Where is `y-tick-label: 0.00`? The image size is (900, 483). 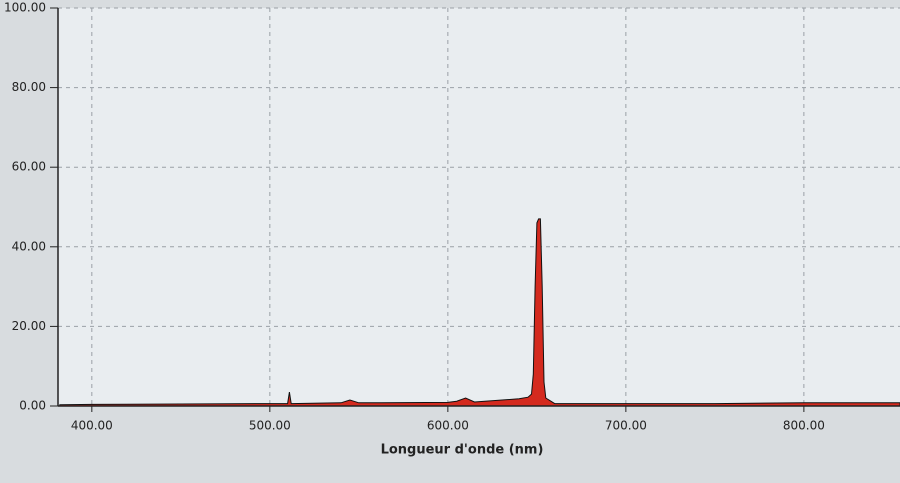
y-tick-label: 0.00 is located at coordinates (32, 406).